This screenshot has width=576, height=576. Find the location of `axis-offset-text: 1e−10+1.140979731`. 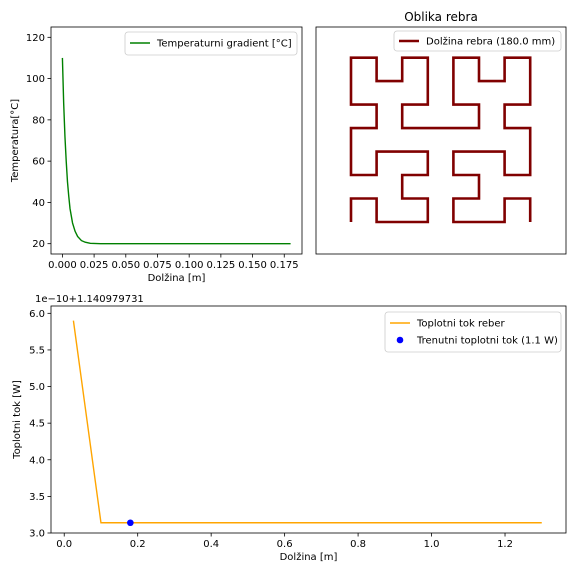

axis-offset-text: 1e−10+1.140979731 is located at coordinates (89, 299).